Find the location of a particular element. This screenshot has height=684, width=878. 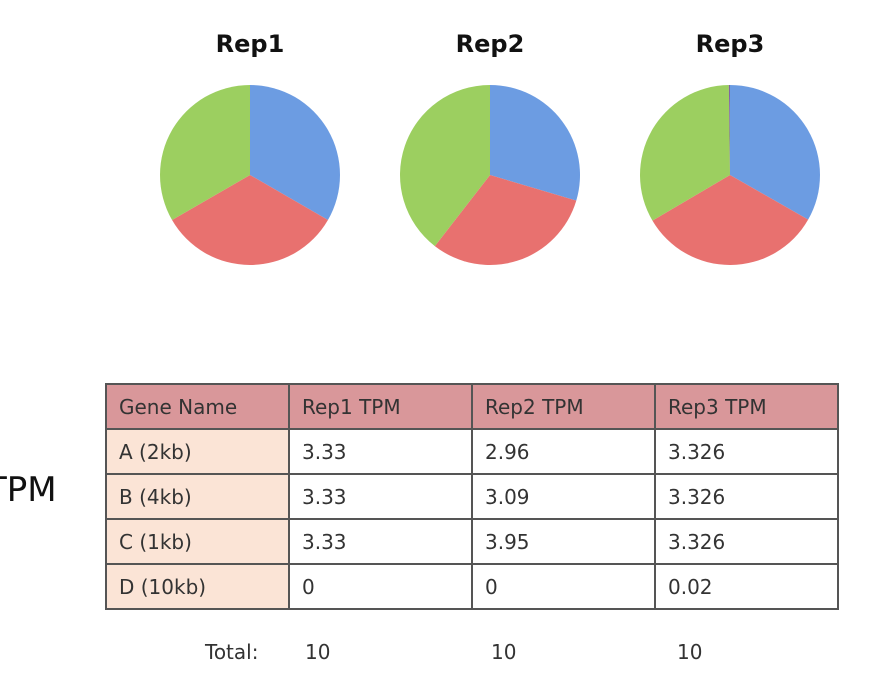

table-row: A (2kb) 3.33 2.96 3.326 is located at coordinates (472, 451).